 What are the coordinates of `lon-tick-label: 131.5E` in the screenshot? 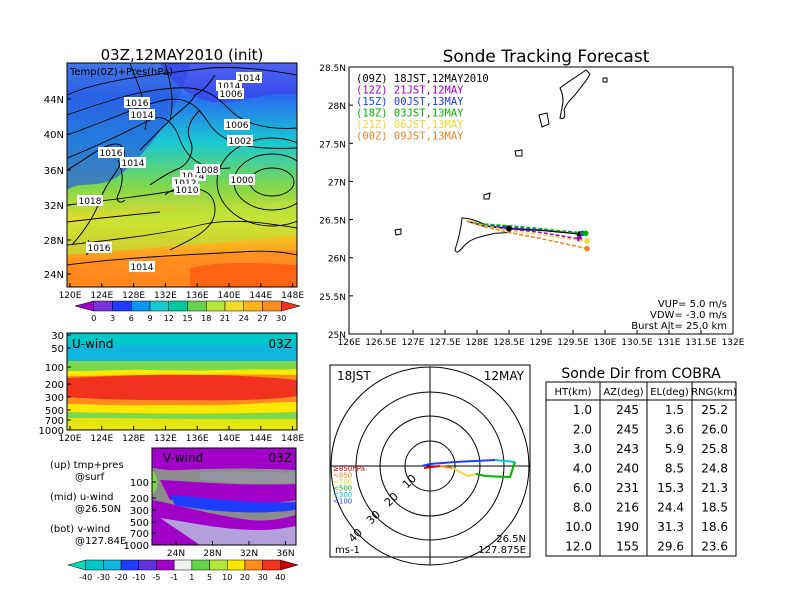 It's located at (701, 343).